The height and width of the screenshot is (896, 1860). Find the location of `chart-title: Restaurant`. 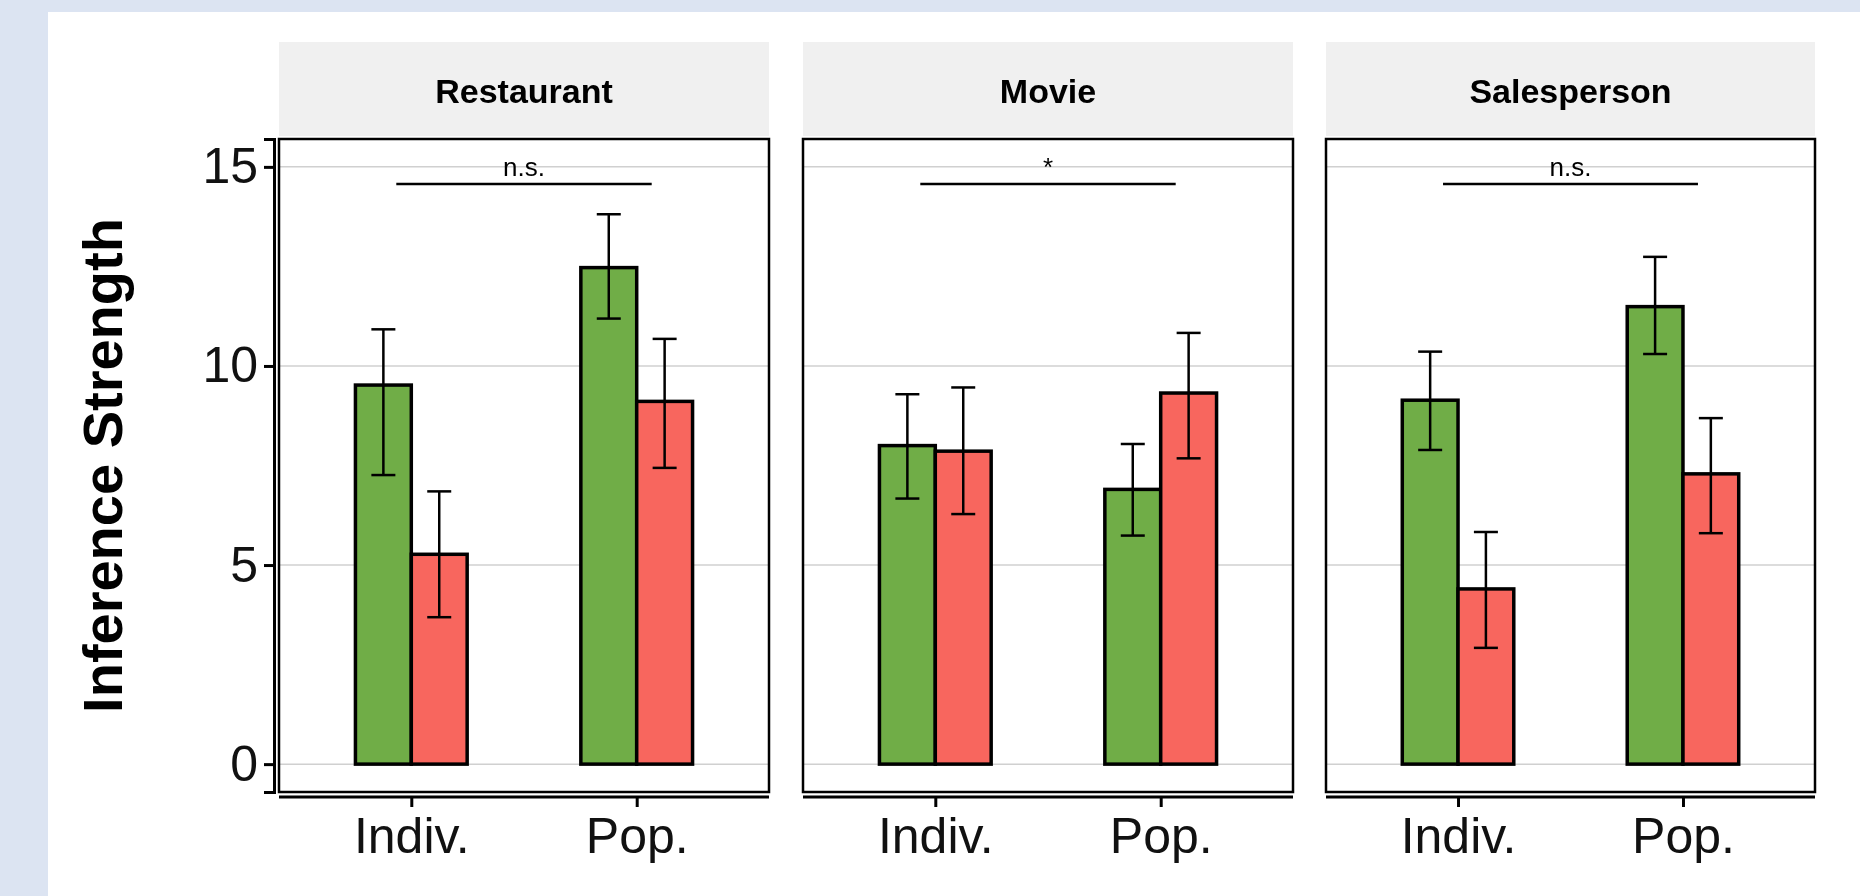

chart-title: Restaurant is located at coordinates (524, 90).